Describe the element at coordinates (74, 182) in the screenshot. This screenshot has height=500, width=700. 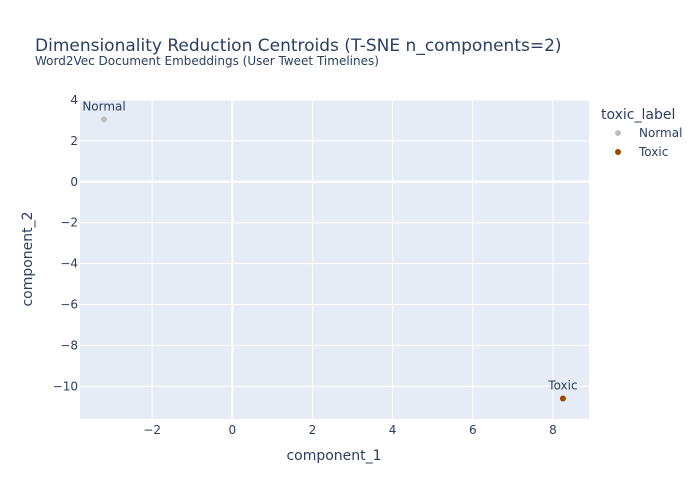
I see `y-tick-label: 0` at that location.